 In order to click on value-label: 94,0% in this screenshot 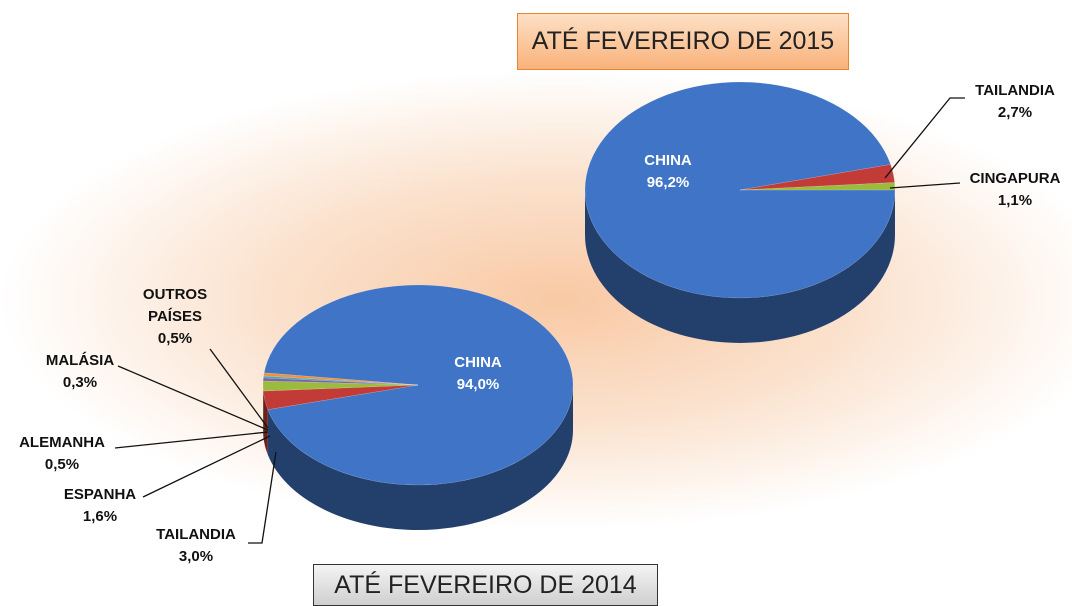, I will do `click(478, 384)`.